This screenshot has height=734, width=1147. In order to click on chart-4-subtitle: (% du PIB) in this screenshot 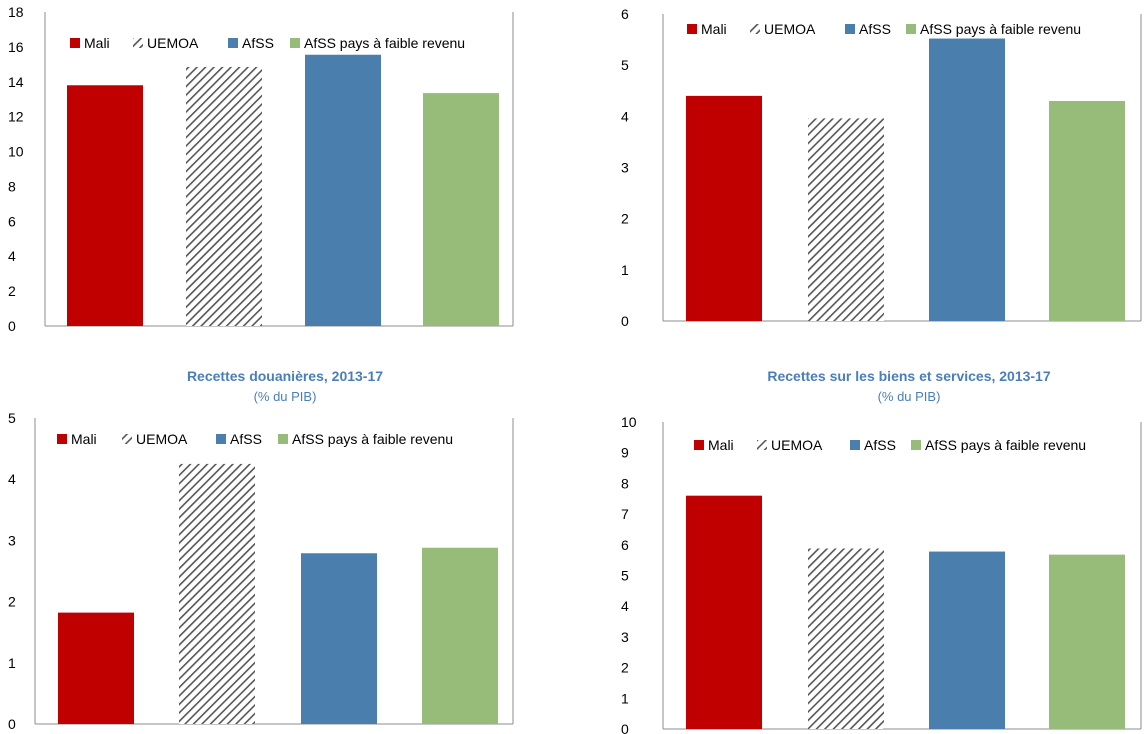, I will do `click(909, 396)`.